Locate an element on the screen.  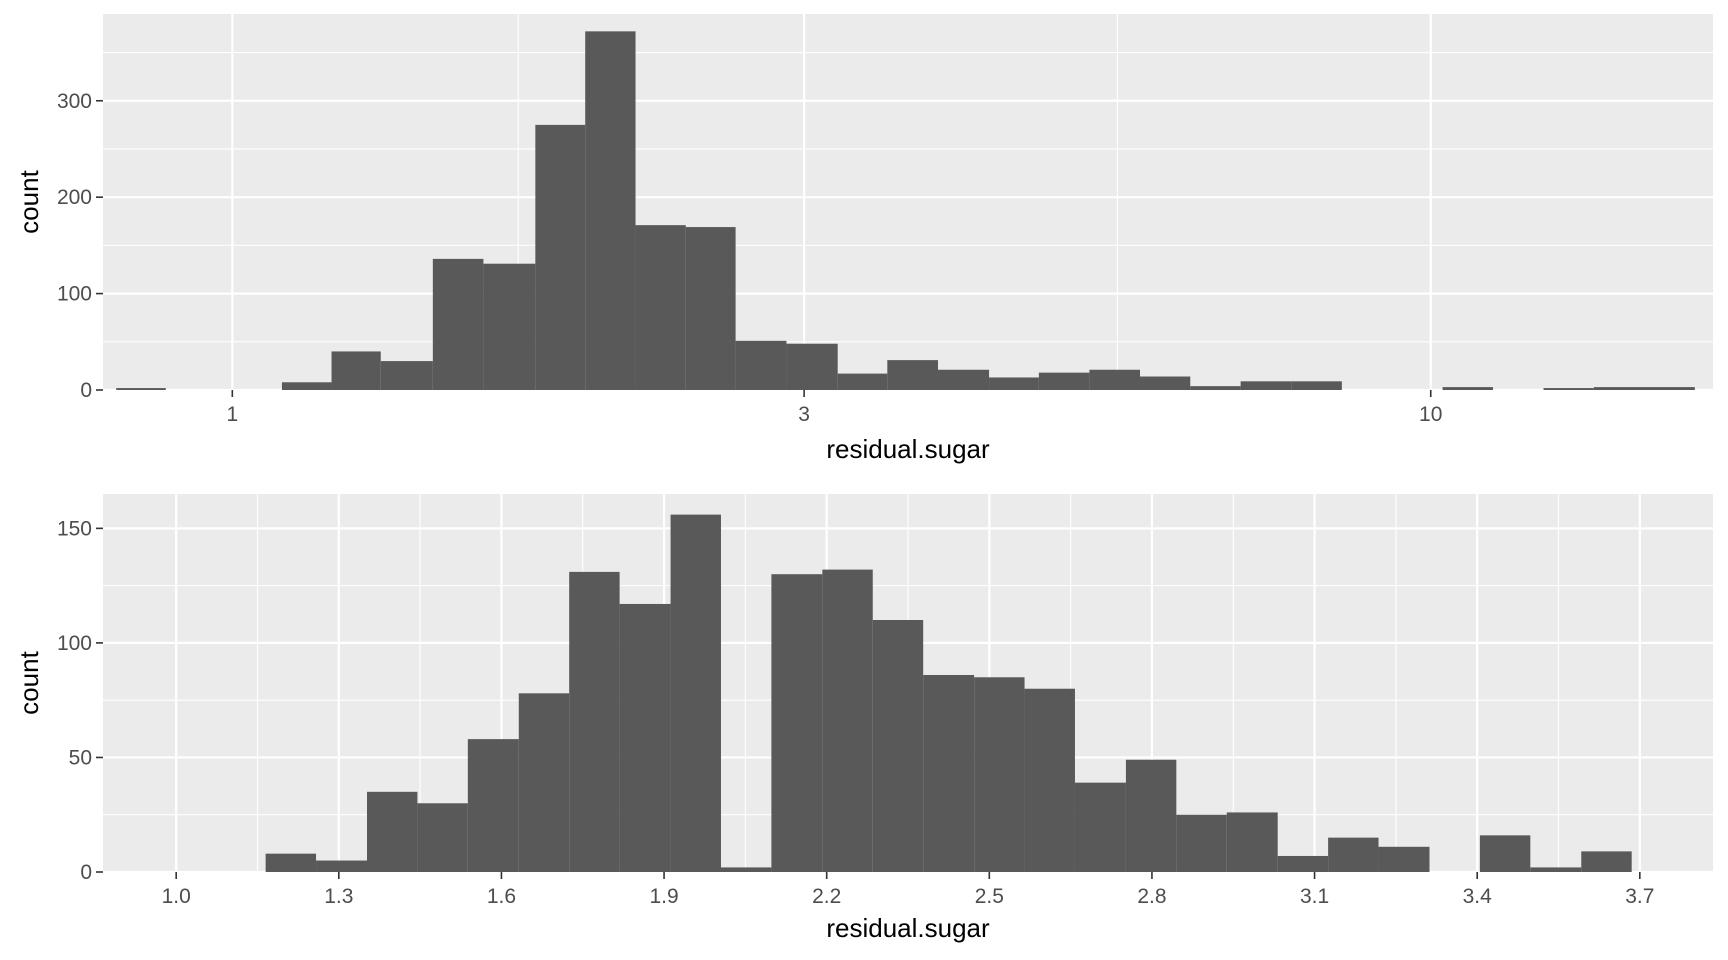
x-tick-label: 2.5 is located at coordinates (989, 896).